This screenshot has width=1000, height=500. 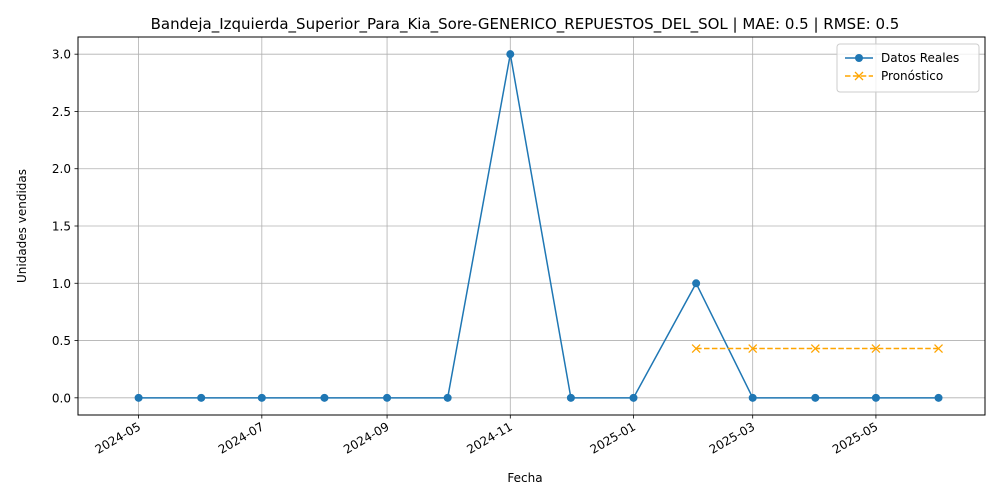 What do you see at coordinates (859, 76) in the screenshot?
I see `legend-marker-pronostico` at bounding box center [859, 76].